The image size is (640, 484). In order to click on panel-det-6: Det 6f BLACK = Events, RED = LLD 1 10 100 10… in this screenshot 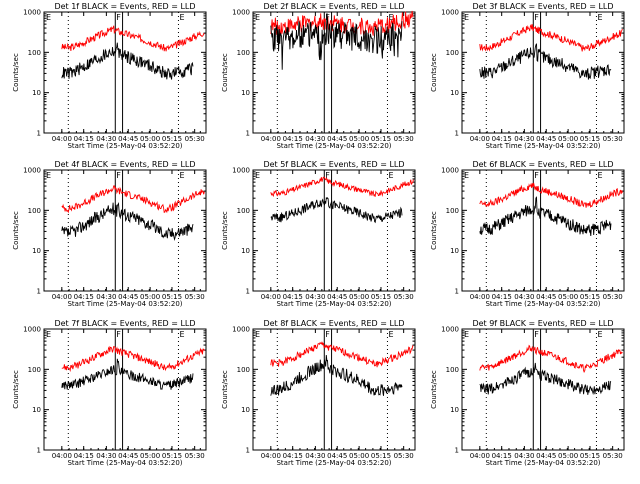, I will do `click(527, 234)`.